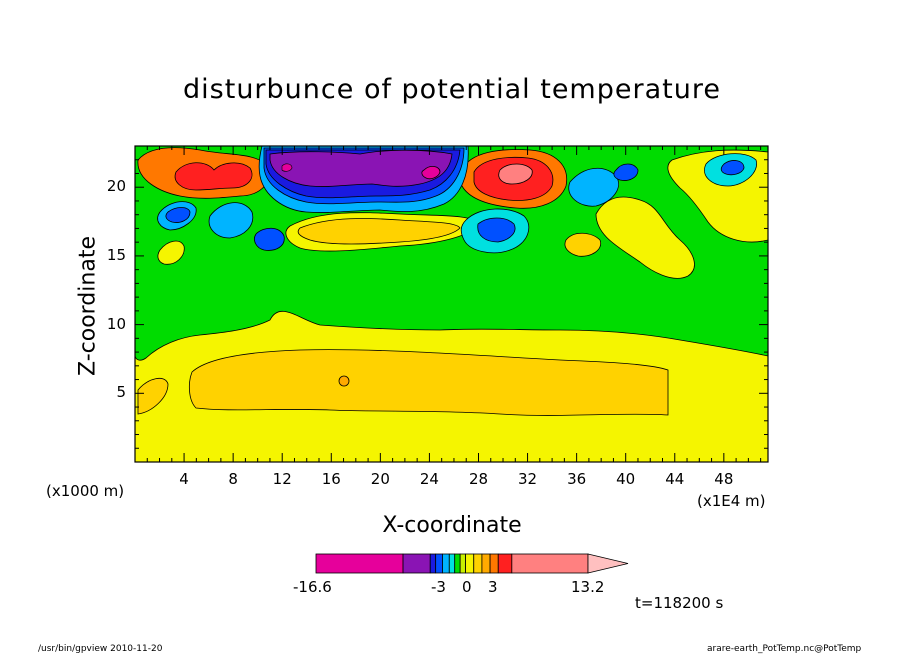  I want to click on y-tick-label: 20, so click(116, 186).